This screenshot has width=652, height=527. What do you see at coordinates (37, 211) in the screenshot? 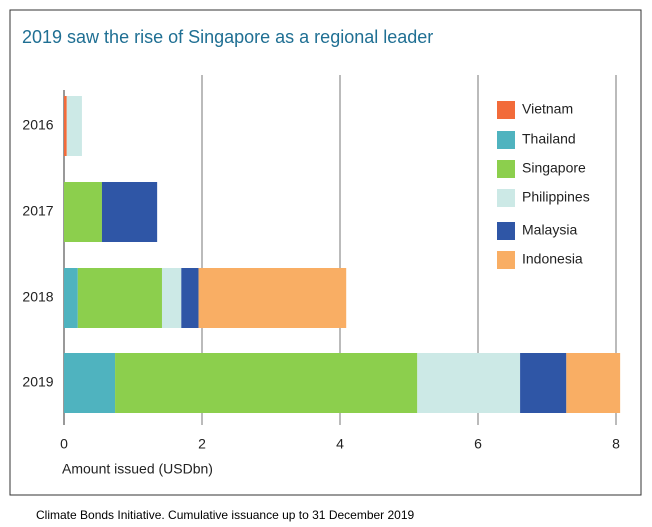
I see `y-tick-label: 2017` at bounding box center [37, 211].